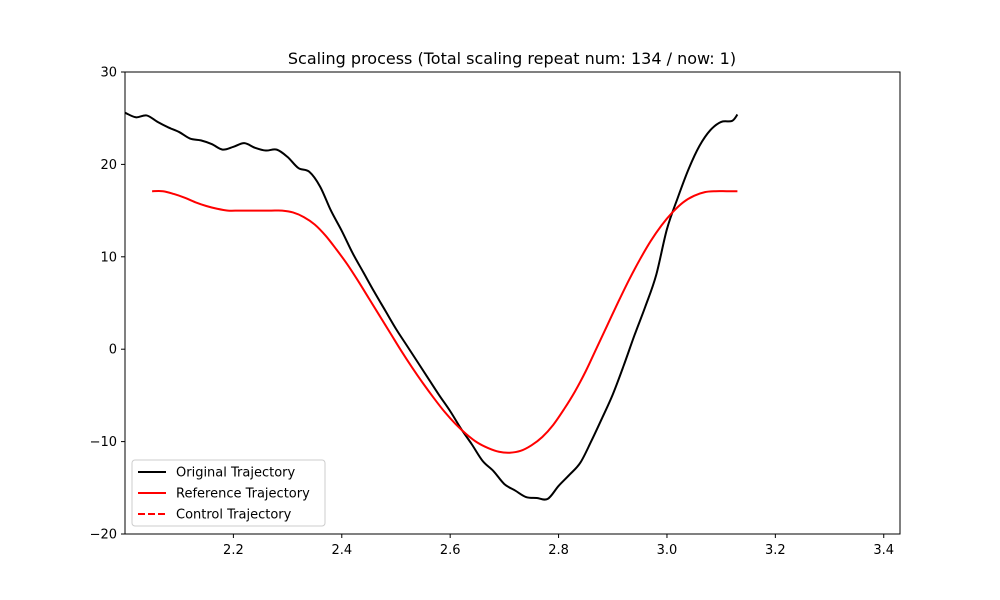 The image size is (1000, 600). I want to click on x-tick-label: 3.4, so click(883, 550).